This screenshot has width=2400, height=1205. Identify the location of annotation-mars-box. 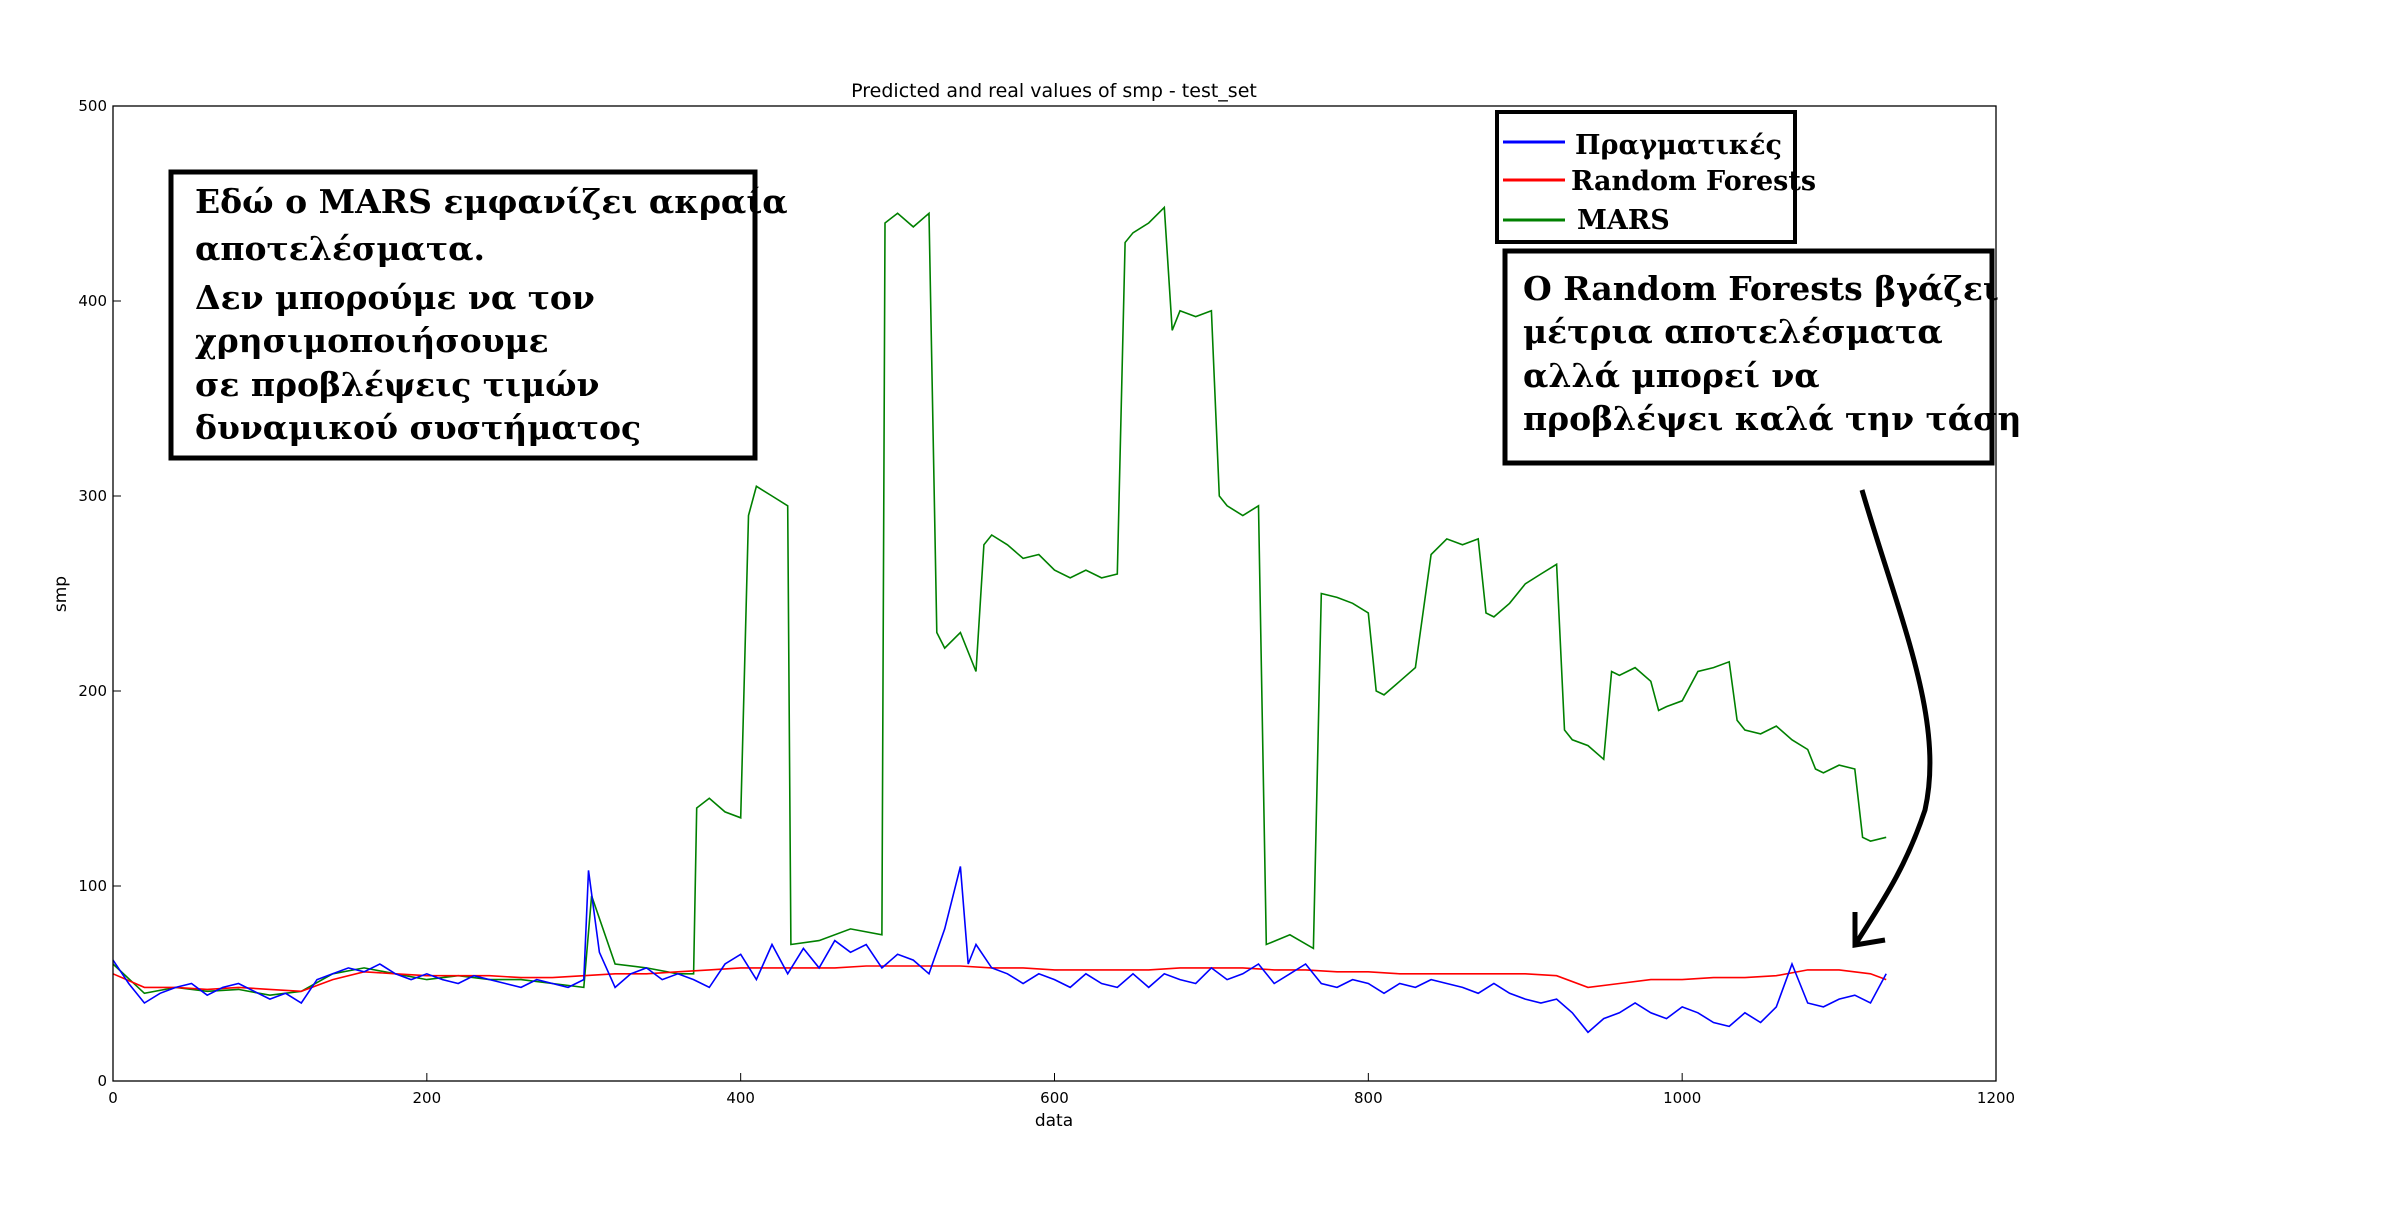
(463, 315).